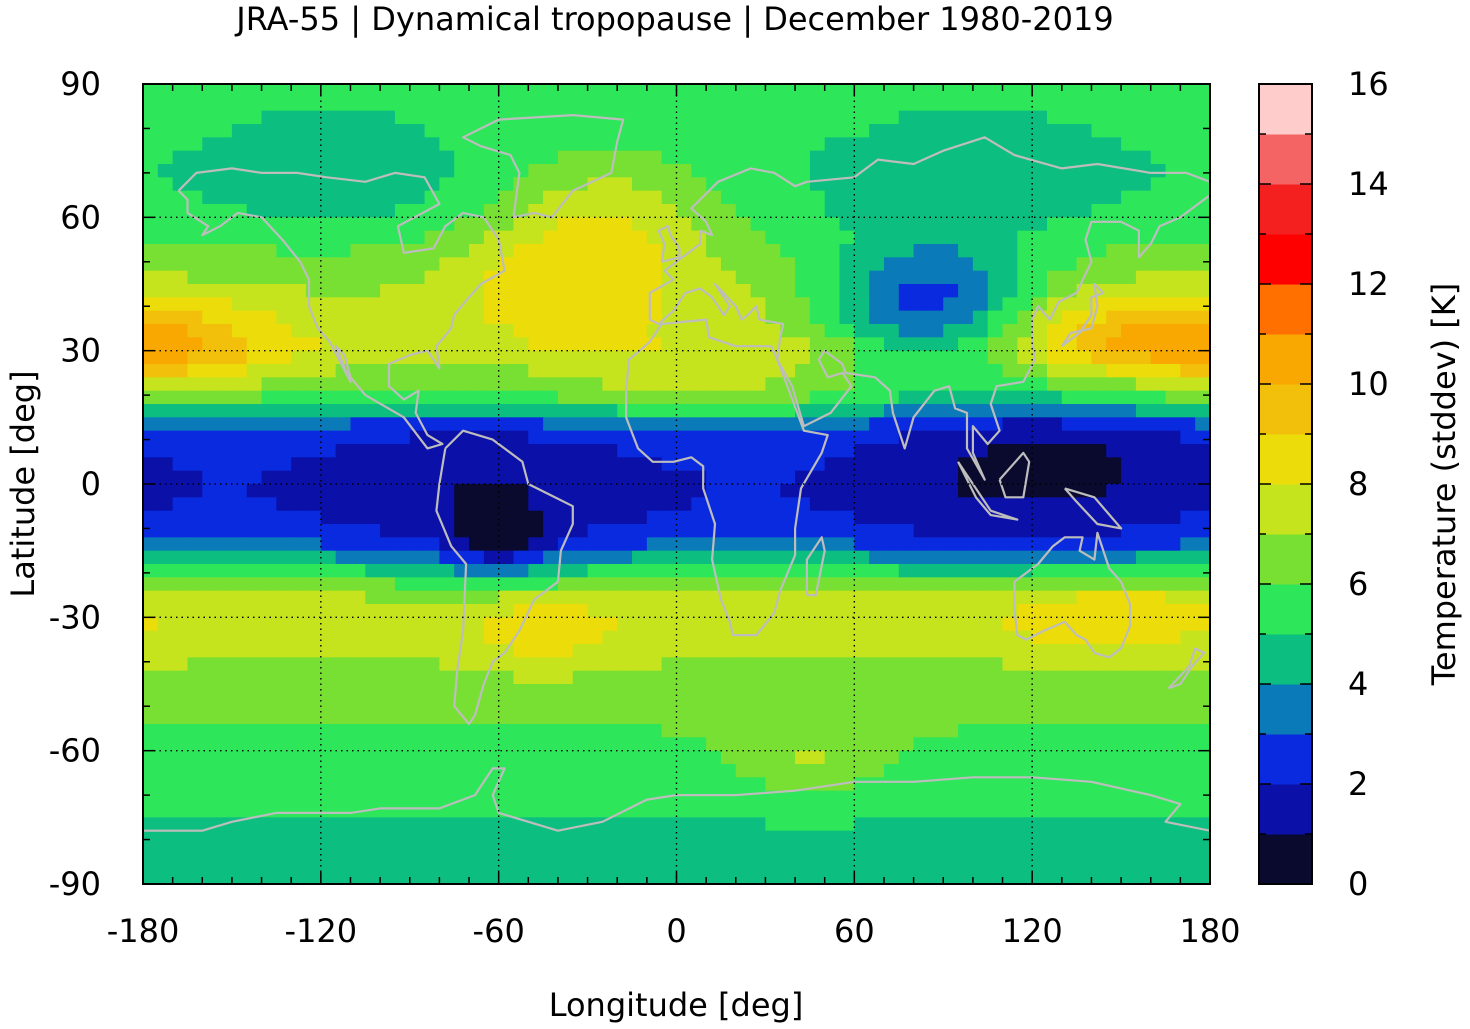 This screenshot has width=1470, height=1029. I want to click on x-tick-label: 60, so click(854, 931).